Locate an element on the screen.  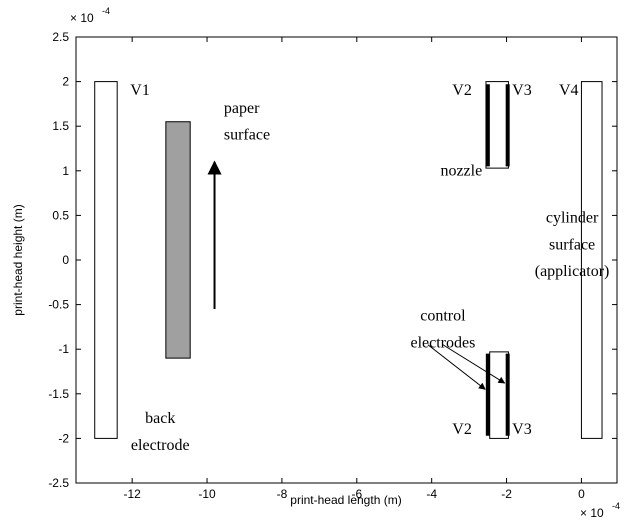
y-tick-label: 0.5 is located at coordinates (60, 215).